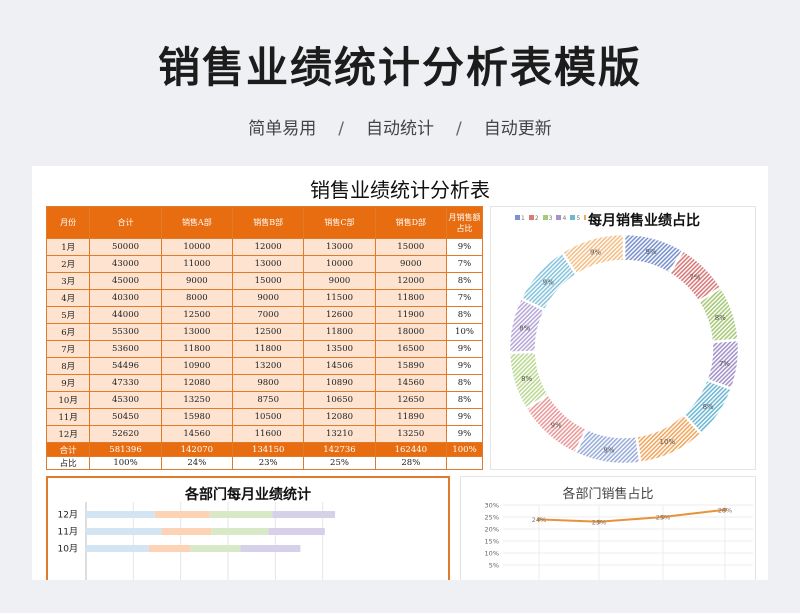 The width and height of the screenshot is (800, 613). Describe the element at coordinates (68, 449) in the screenshot. I see `table-cell: 合计` at that location.